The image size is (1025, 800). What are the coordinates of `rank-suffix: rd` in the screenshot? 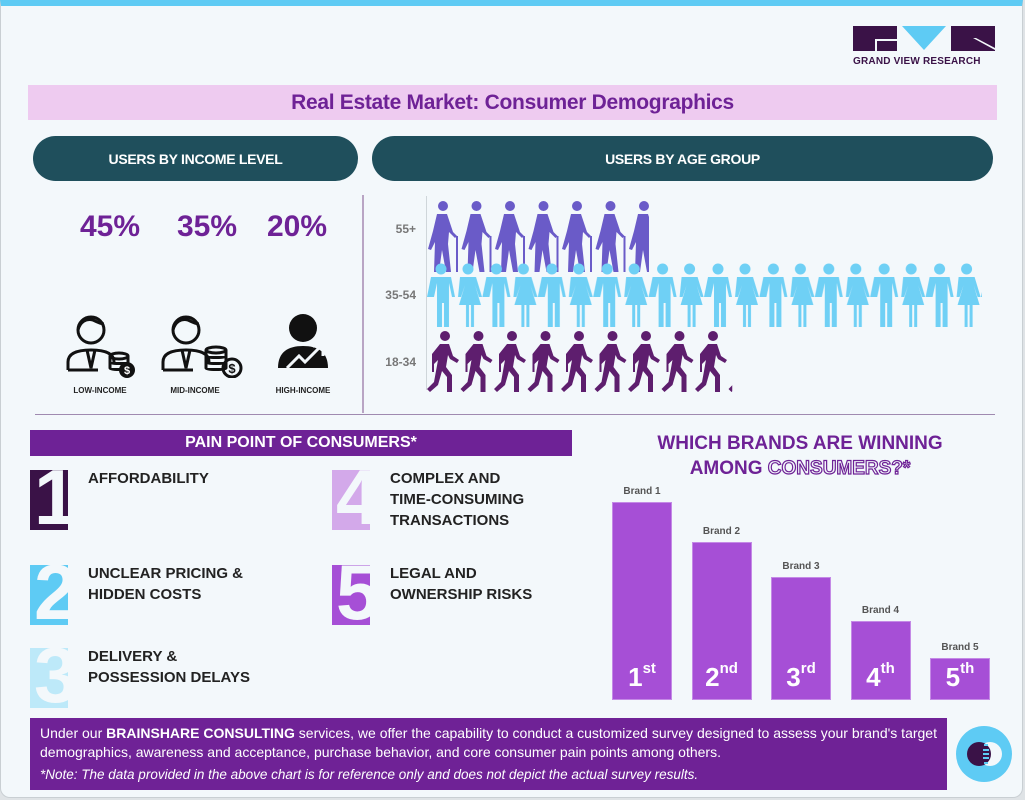 It's located at (808, 668).